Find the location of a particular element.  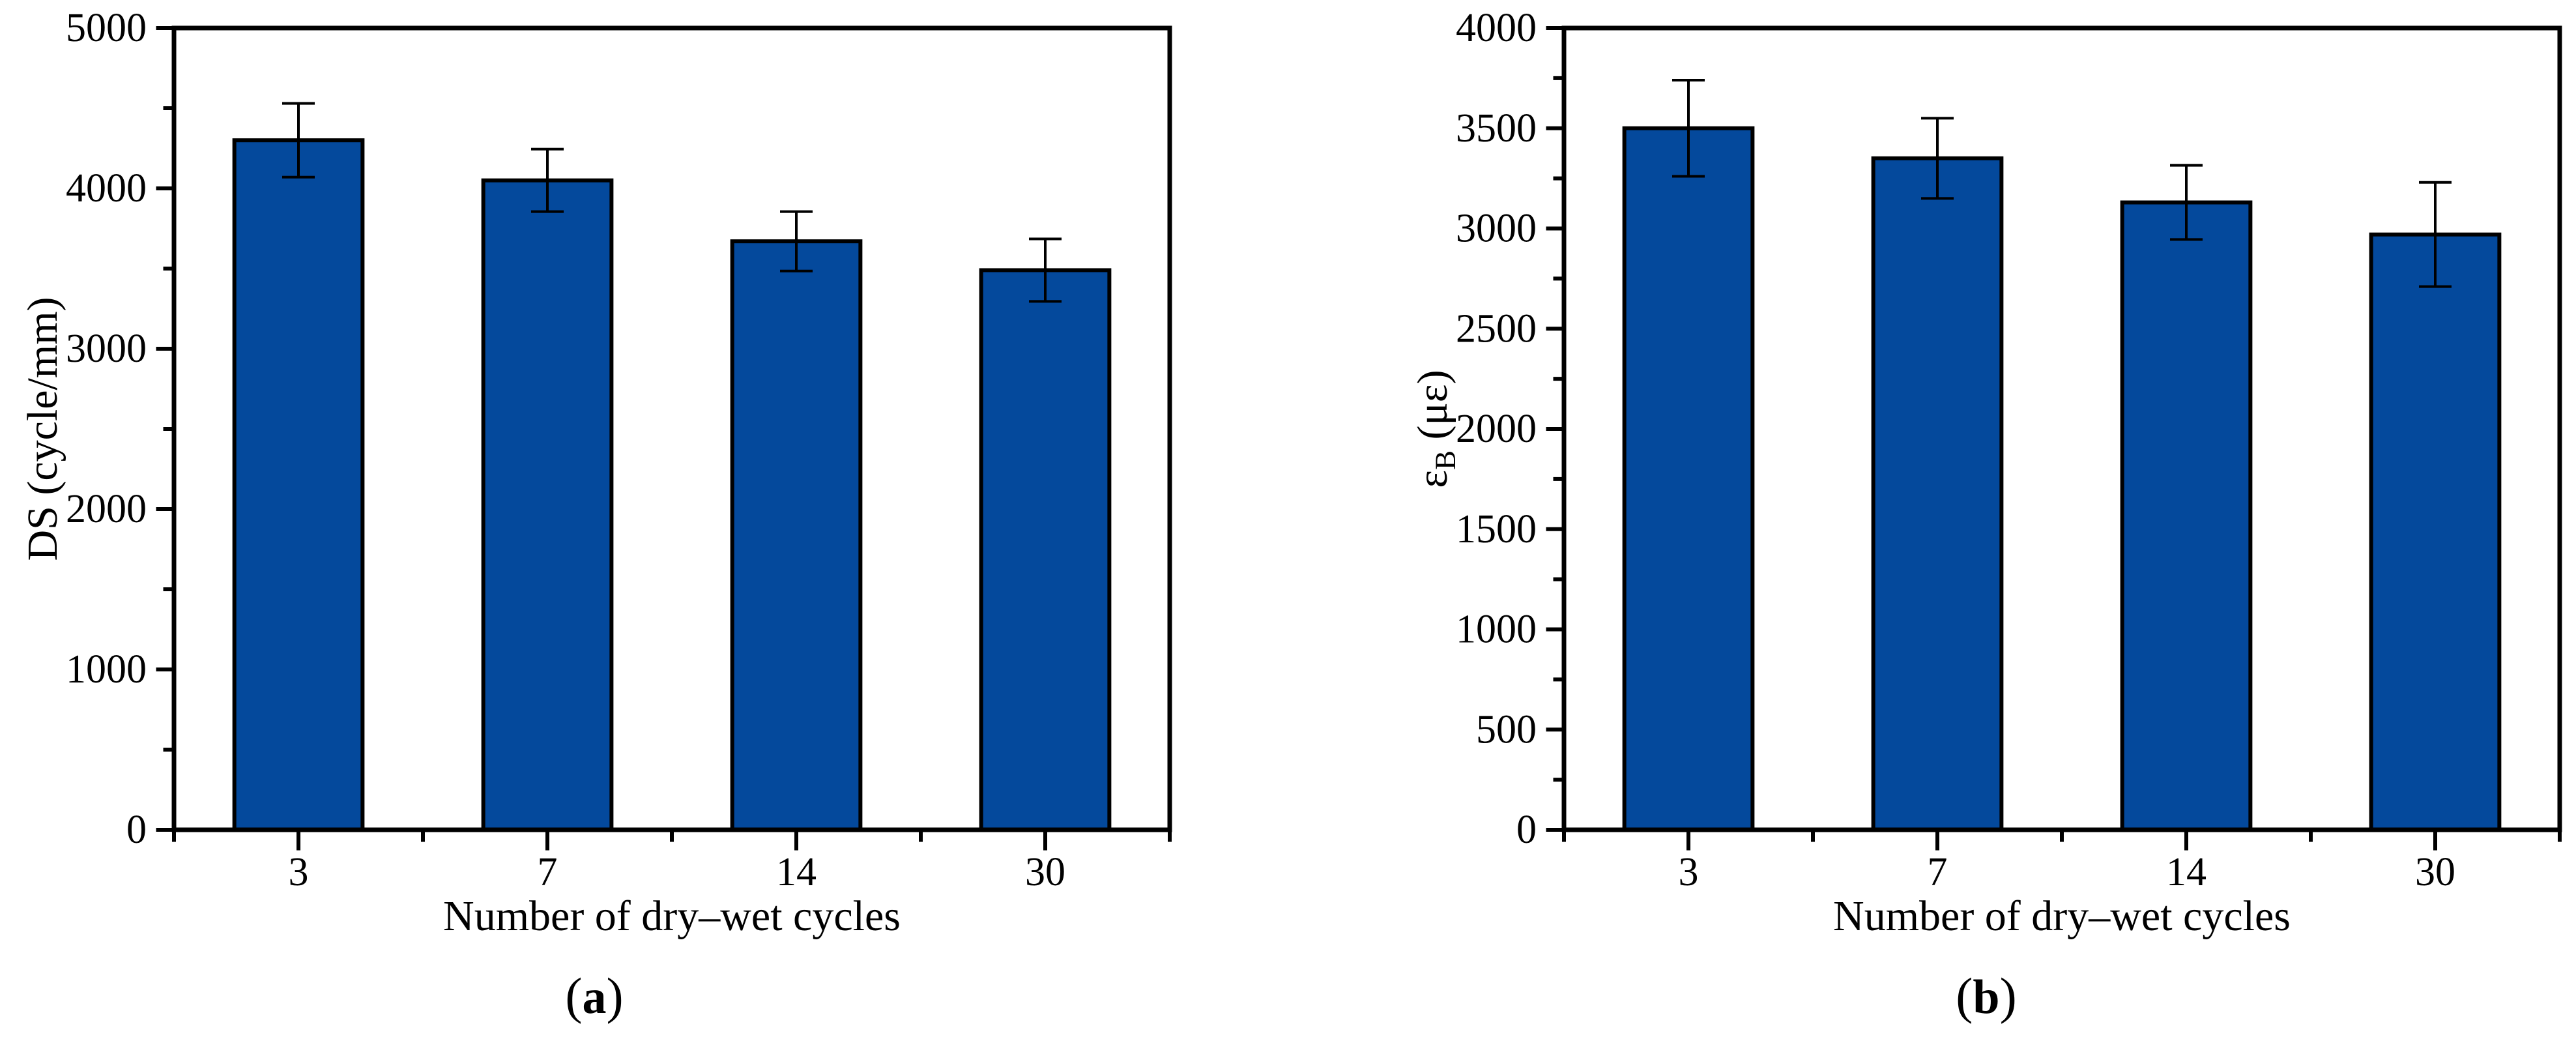

x-axis-title-b: Number of dry–wet cycles is located at coordinates (2062, 916).